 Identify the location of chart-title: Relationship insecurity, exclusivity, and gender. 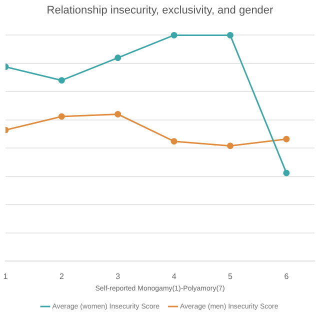
(160, 10).